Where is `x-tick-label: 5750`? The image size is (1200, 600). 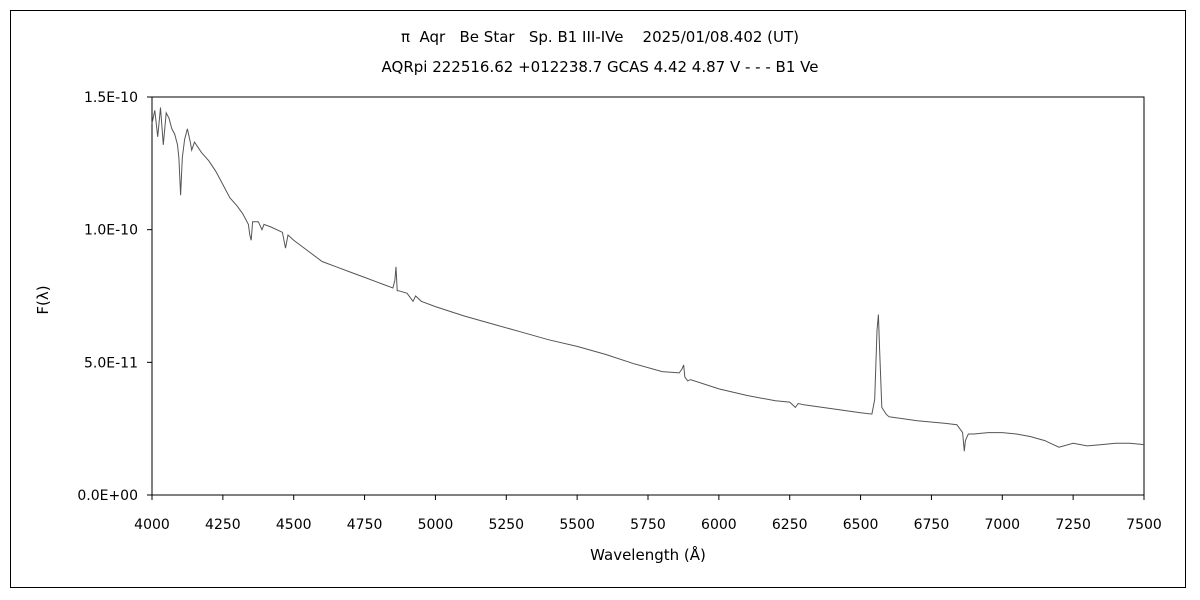 x-tick-label: 5750 is located at coordinates (648, 525).